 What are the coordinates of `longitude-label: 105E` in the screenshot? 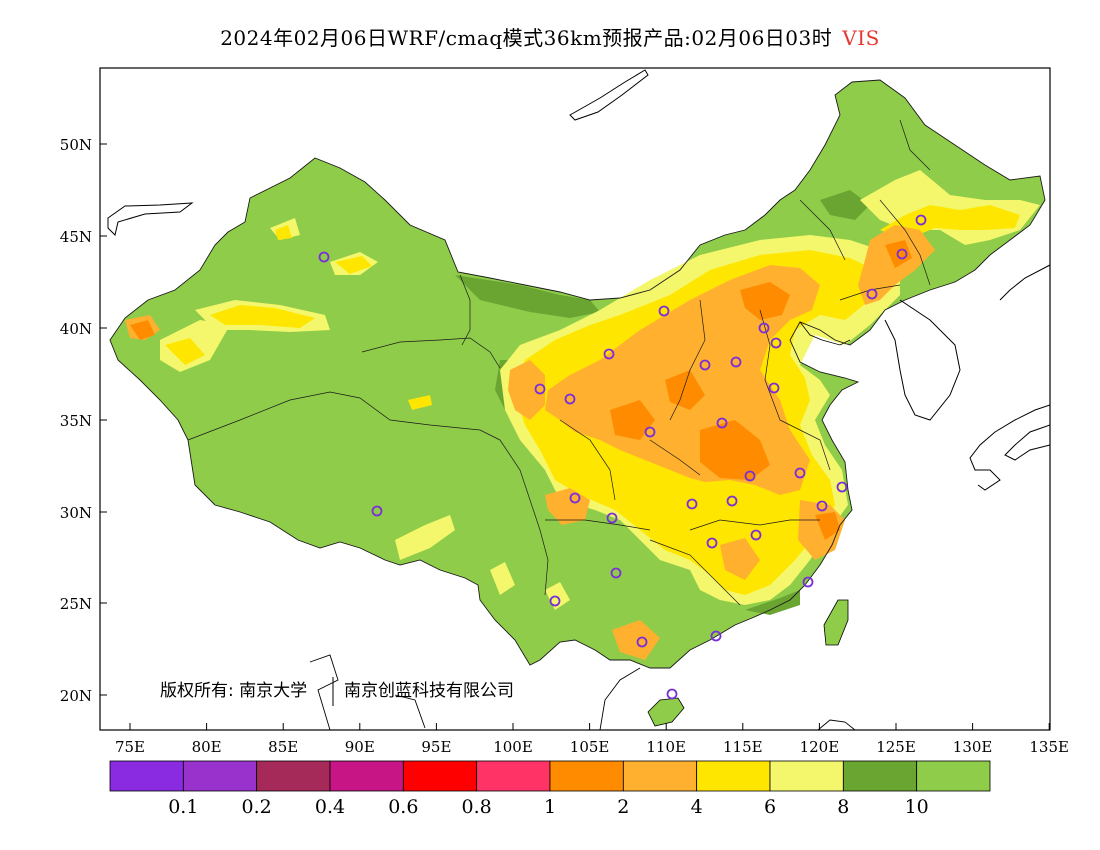 It's located at (590, 747).